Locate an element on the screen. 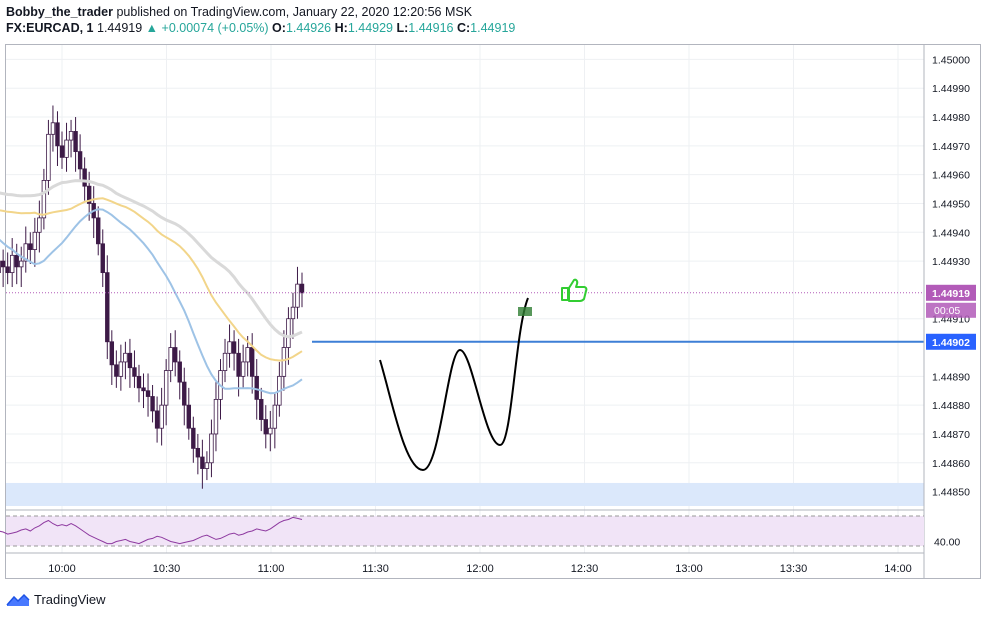 The image size is (988, 618). price-tick-label: 1.45000 is located at coordinates (951, 60).